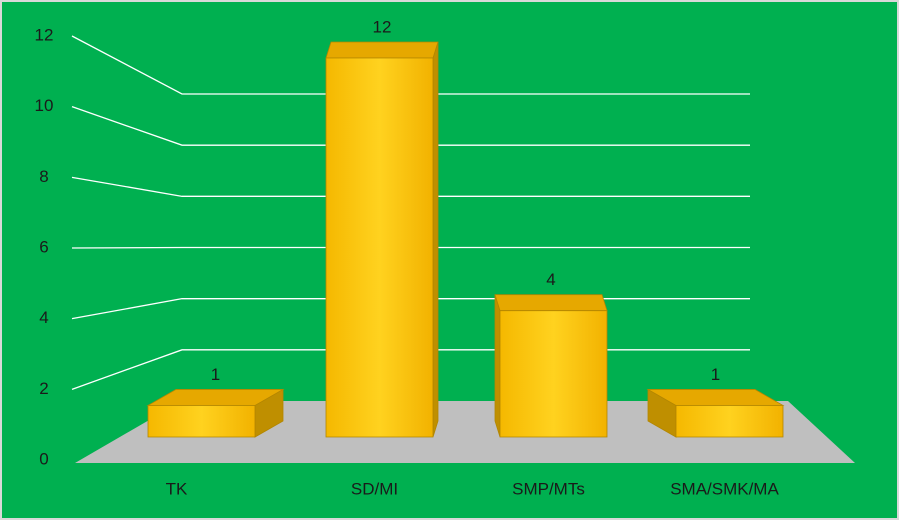 The width and height of the screenshot is (899, 520). I want to click on y-tick-label: 12, so click(44, 34).